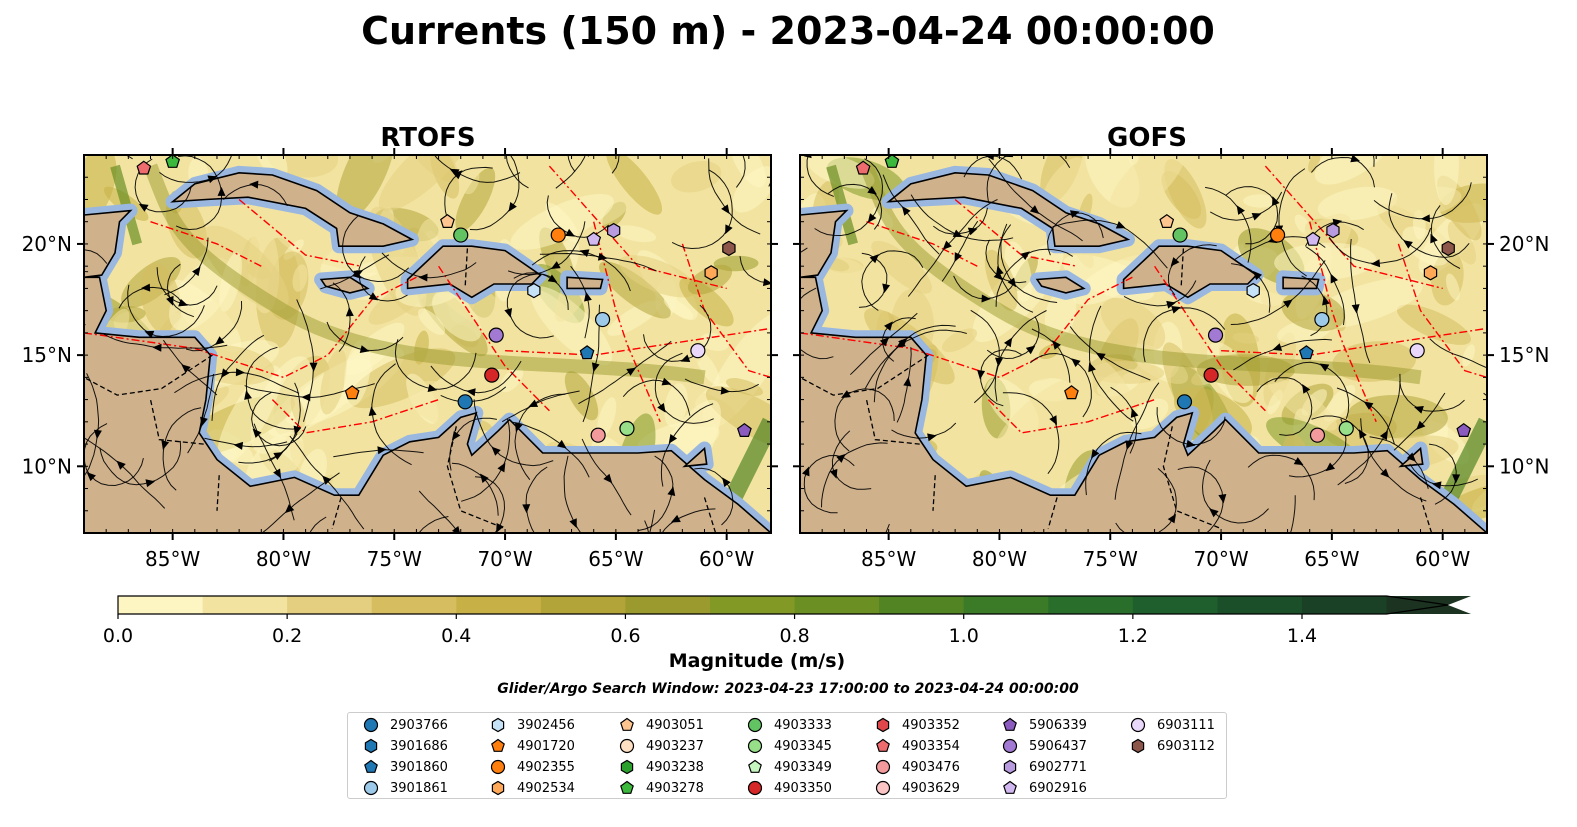  What do you see at coordinates (1171, 746) in the screenshot?
I see `legend-entry-6903112: 6903112` at bounding box center [1171, 746].